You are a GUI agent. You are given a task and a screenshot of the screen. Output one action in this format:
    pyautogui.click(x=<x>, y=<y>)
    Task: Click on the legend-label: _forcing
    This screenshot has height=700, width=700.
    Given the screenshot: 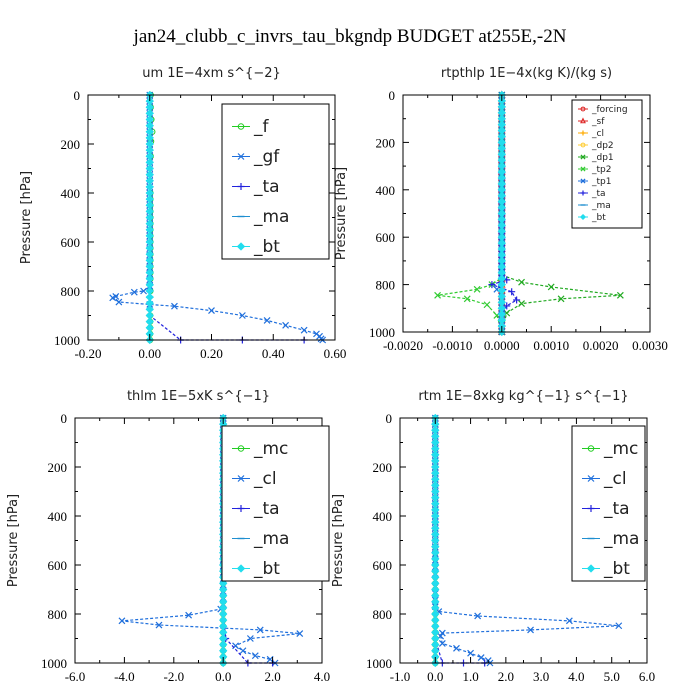 What is the action you would take?
    pyautogui.click(x=609, y=110)
    